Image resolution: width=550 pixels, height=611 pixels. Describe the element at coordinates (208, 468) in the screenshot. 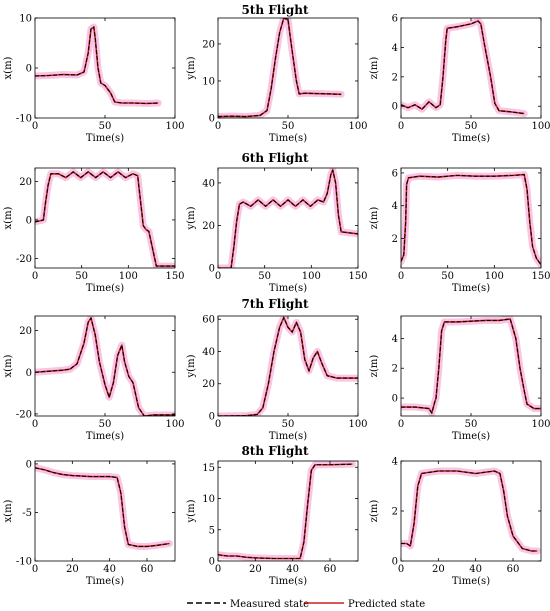

I see `y-tick-label: 15` at that location.